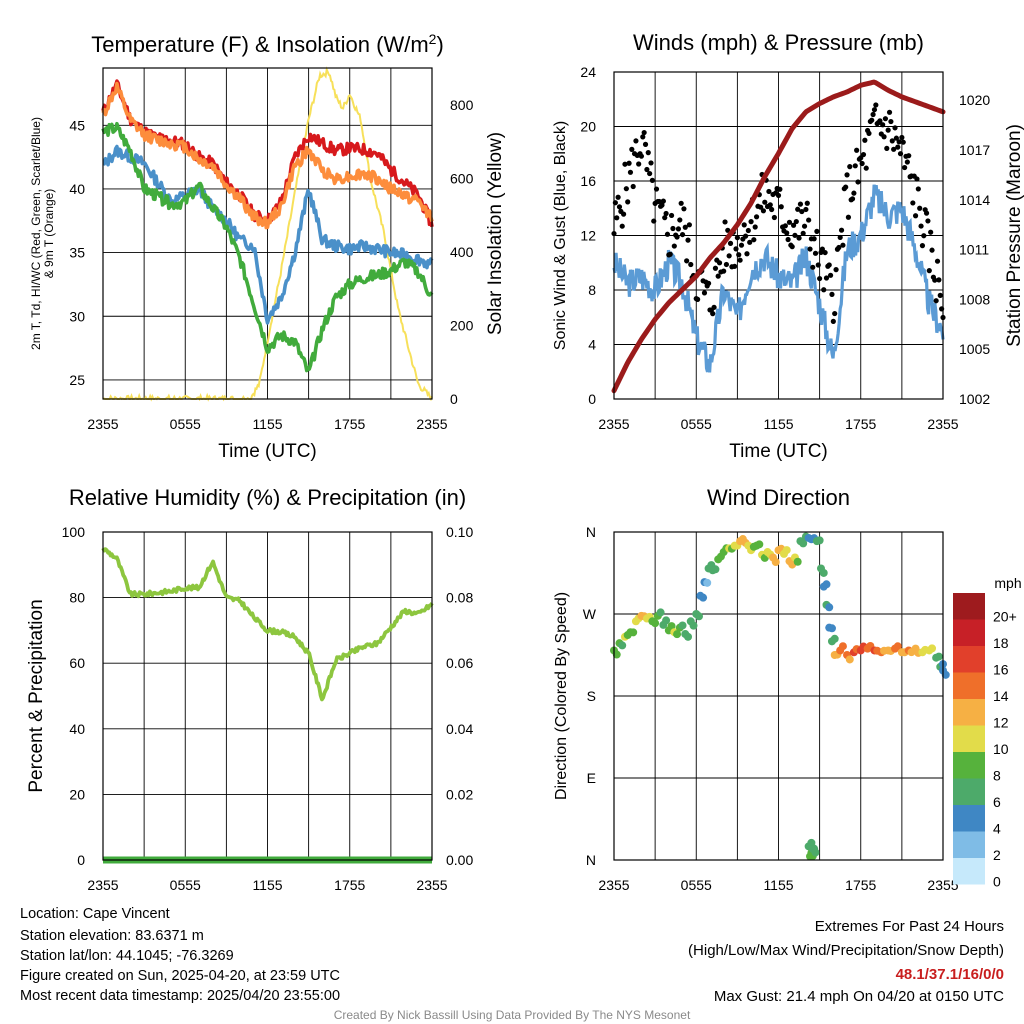 Image resolution: width=1024 pixels, height=1024 pixels. What do you see at coordinates (591, 778) in the screenshot?
I see `y-tick-label: E` at bounding box center [591, 778].